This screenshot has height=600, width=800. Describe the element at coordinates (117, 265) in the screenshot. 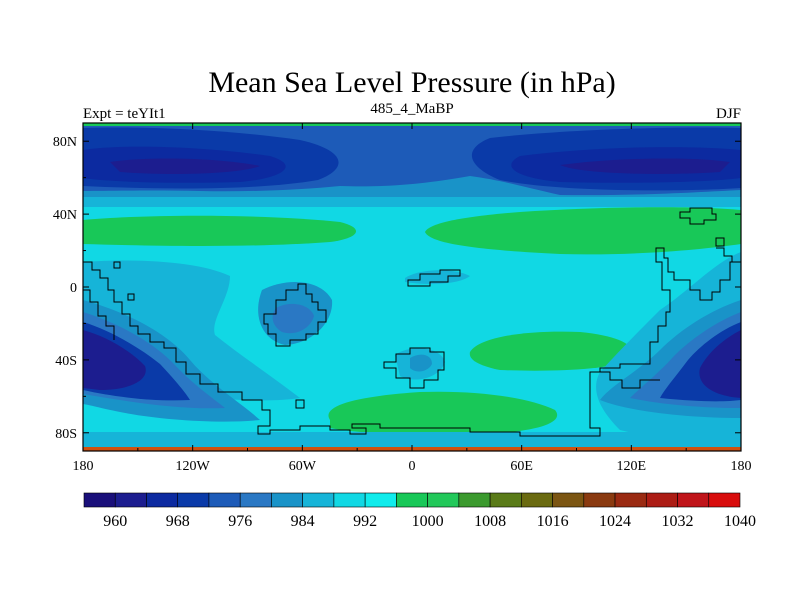

I see `coastline-island-a` at that location.